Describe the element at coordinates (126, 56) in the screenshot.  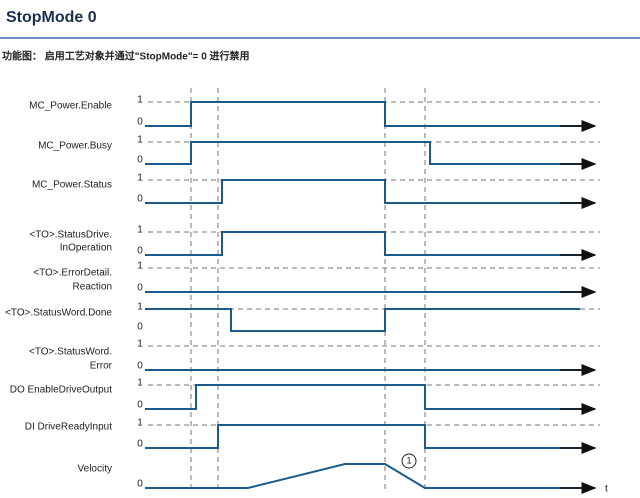
I see `subtitle: 功能图： 启用工艺对象并通过"StopMode"= 0 进行禁用` at that location.